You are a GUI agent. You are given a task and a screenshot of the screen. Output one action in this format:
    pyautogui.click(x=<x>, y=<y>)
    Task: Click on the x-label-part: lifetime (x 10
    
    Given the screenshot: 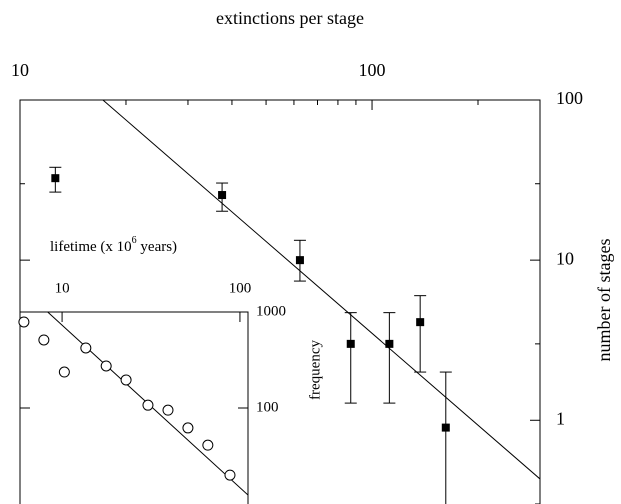 What is the action you would take?
    pyautogui.click(x=91, y=247)
    